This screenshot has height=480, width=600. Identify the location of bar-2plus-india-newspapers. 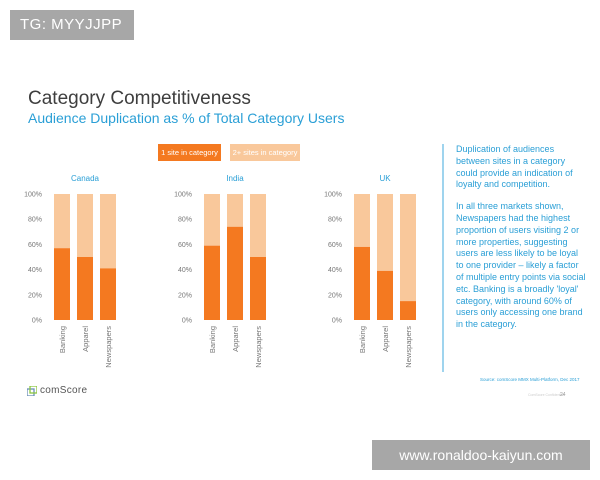
(258, 225).